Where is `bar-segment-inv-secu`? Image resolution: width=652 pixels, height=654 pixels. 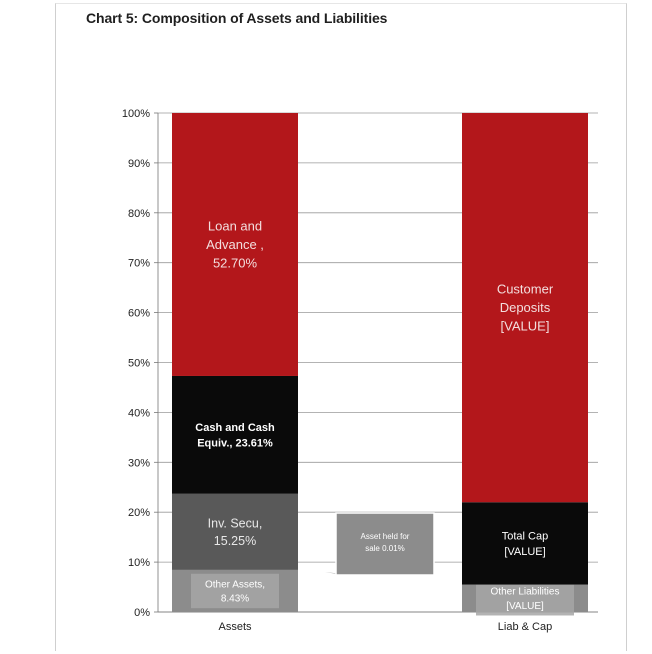
bar-segment-inv-secu is located at coordinates (235, 531).